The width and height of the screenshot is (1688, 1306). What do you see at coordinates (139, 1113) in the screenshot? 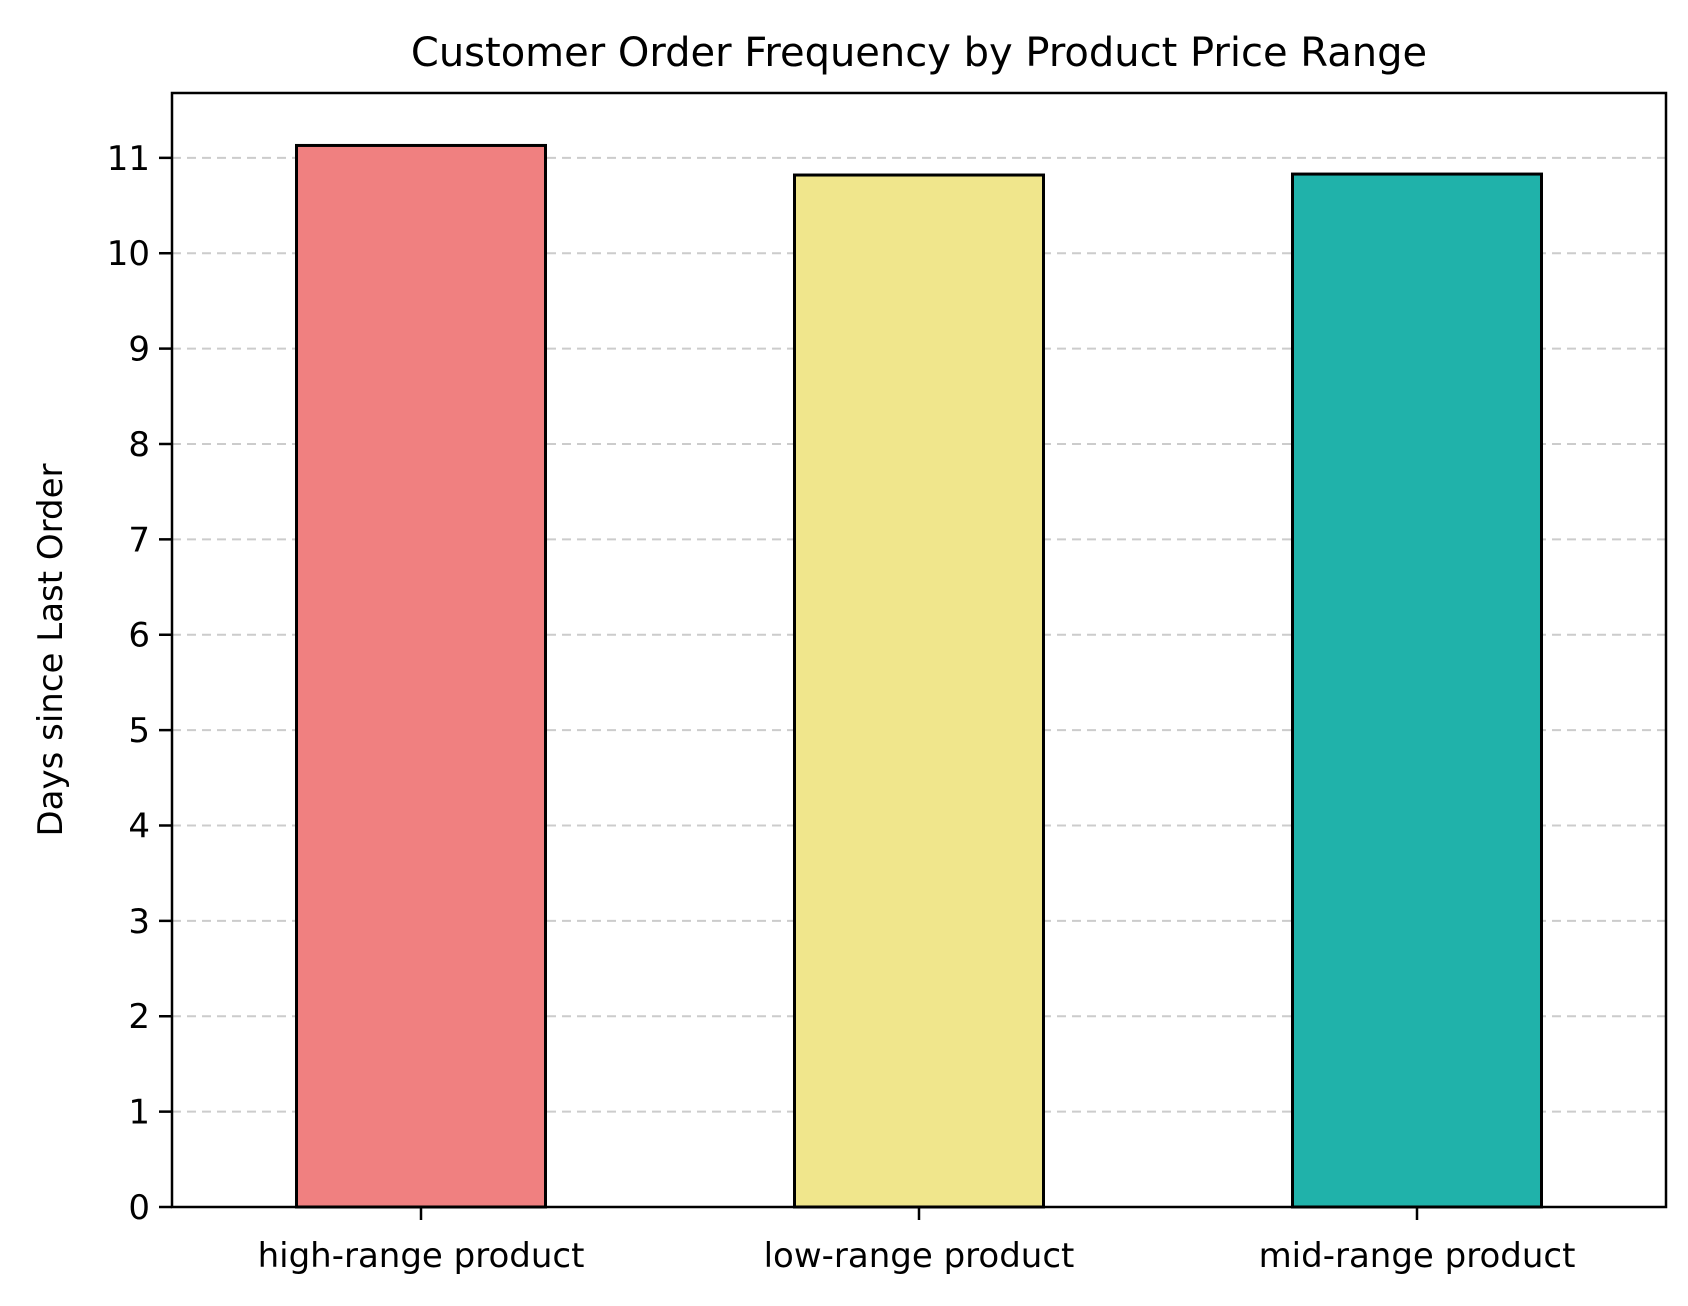
I see `y-tick-label: 1` at bounding box center [139, 1113].